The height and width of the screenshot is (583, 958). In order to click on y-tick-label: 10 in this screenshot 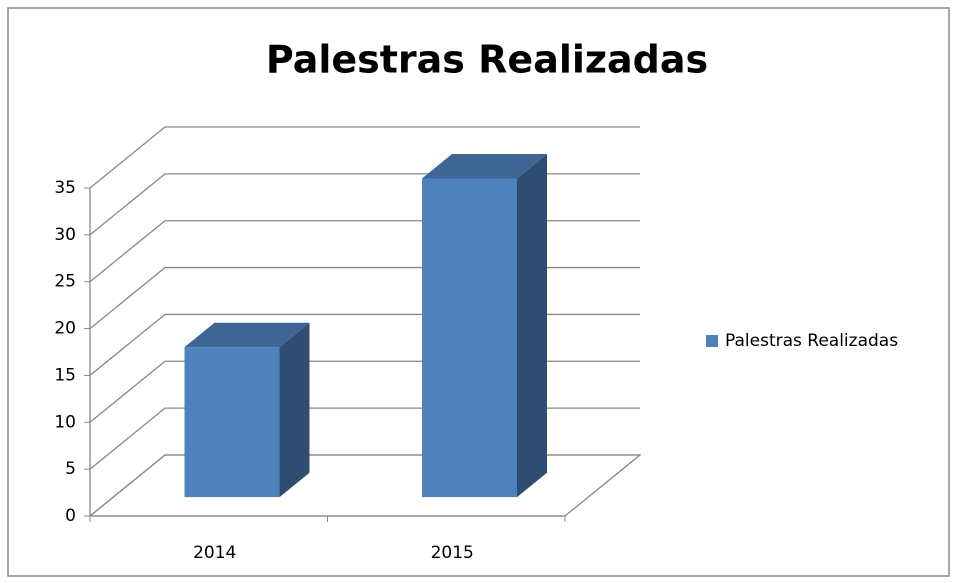, I will do `click(65, 422)`.